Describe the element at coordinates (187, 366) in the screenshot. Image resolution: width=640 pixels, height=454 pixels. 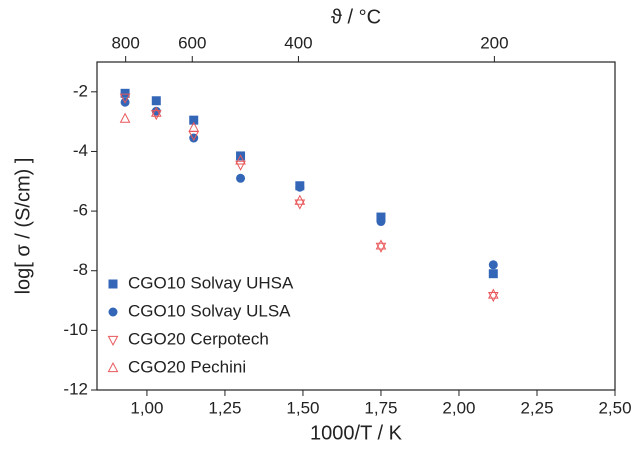
I see `legend-label: CGO20 Pechini` at that location.